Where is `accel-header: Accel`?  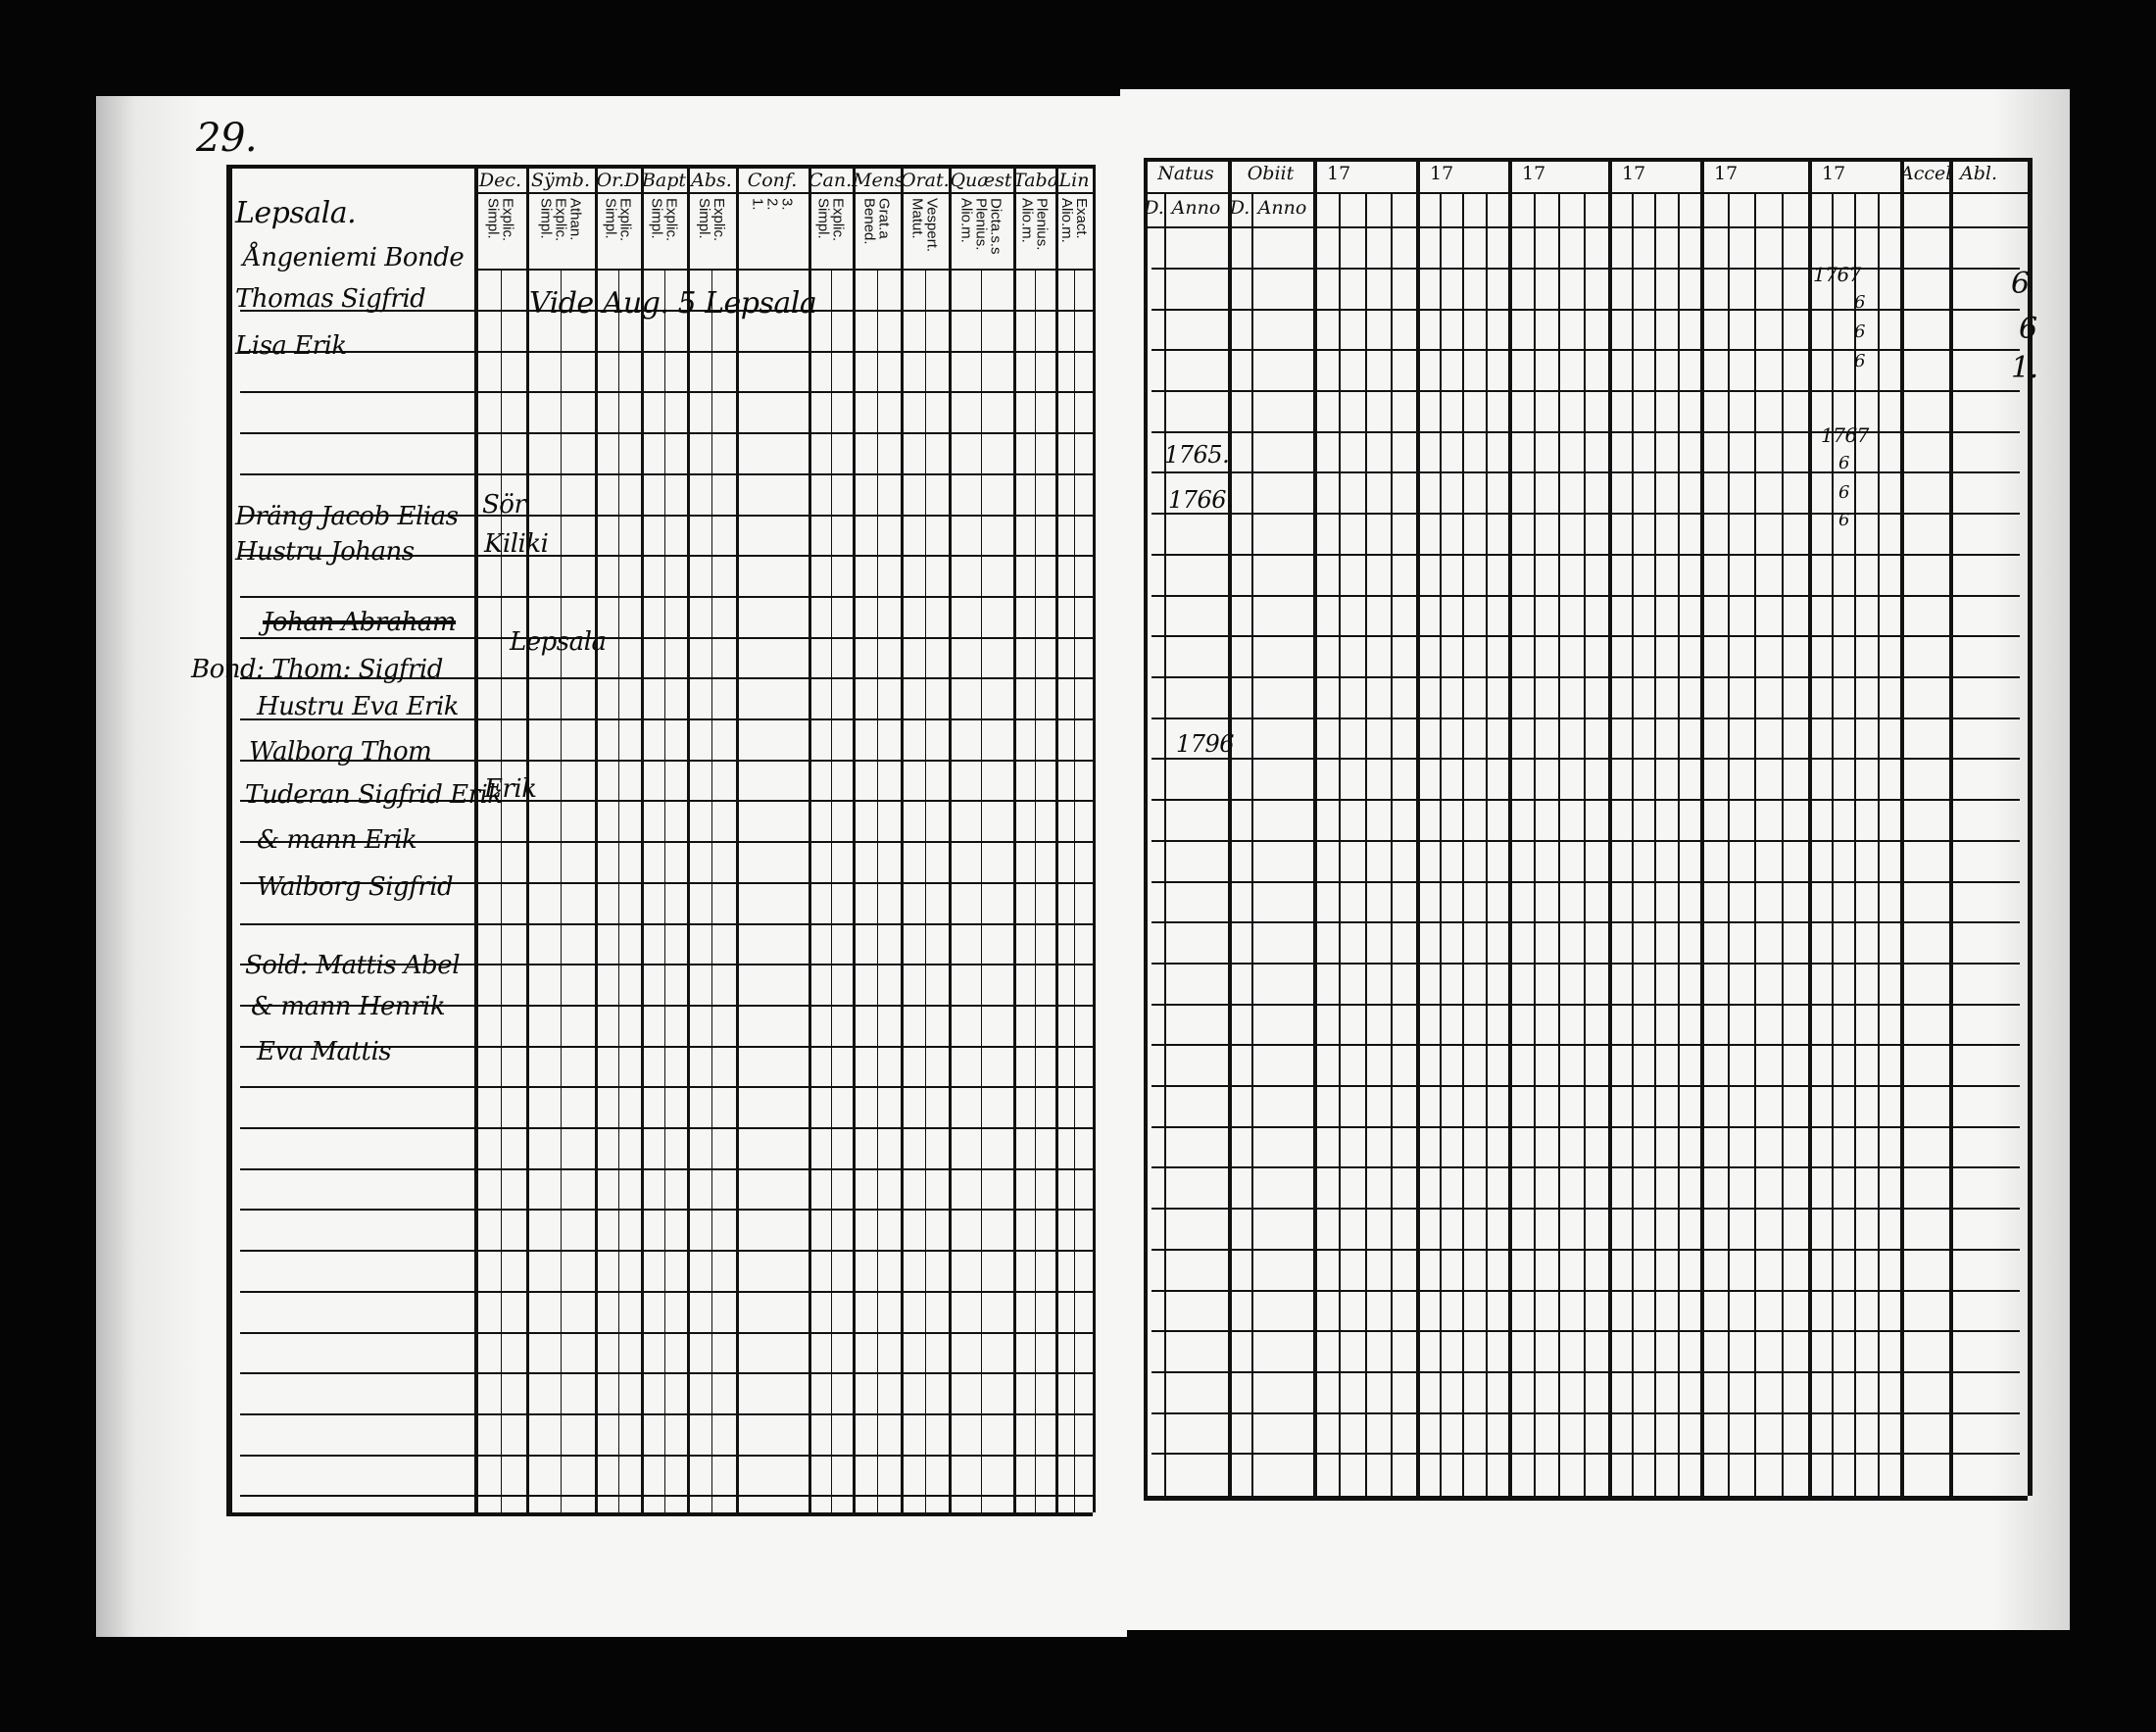 accel-header: Accel is located at coordinates (1924, 173).